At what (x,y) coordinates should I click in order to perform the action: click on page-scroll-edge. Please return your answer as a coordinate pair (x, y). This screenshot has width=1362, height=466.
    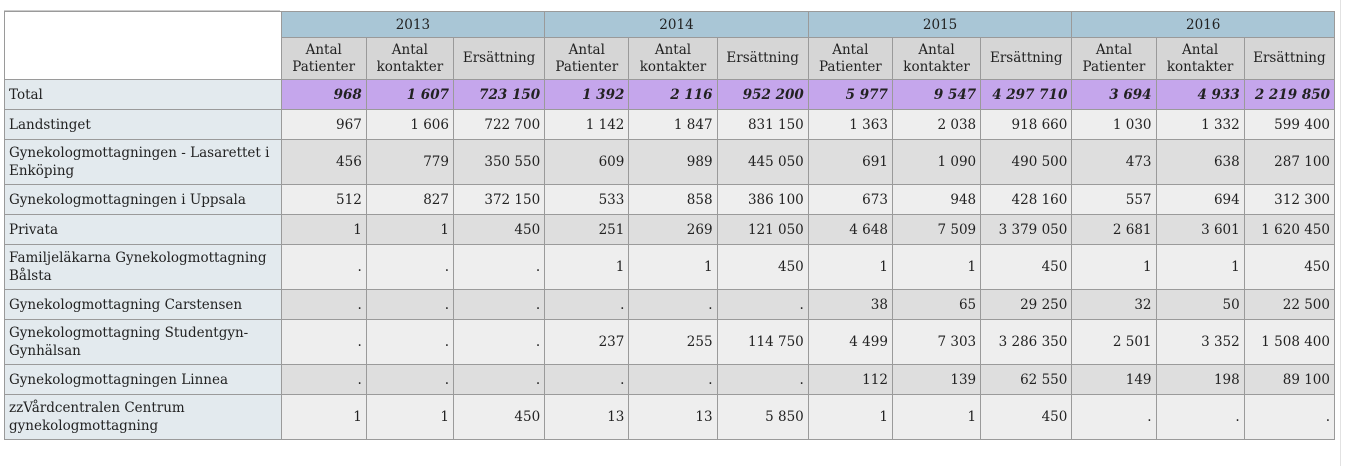
    Looking at the image, I should click on (1351, 233).